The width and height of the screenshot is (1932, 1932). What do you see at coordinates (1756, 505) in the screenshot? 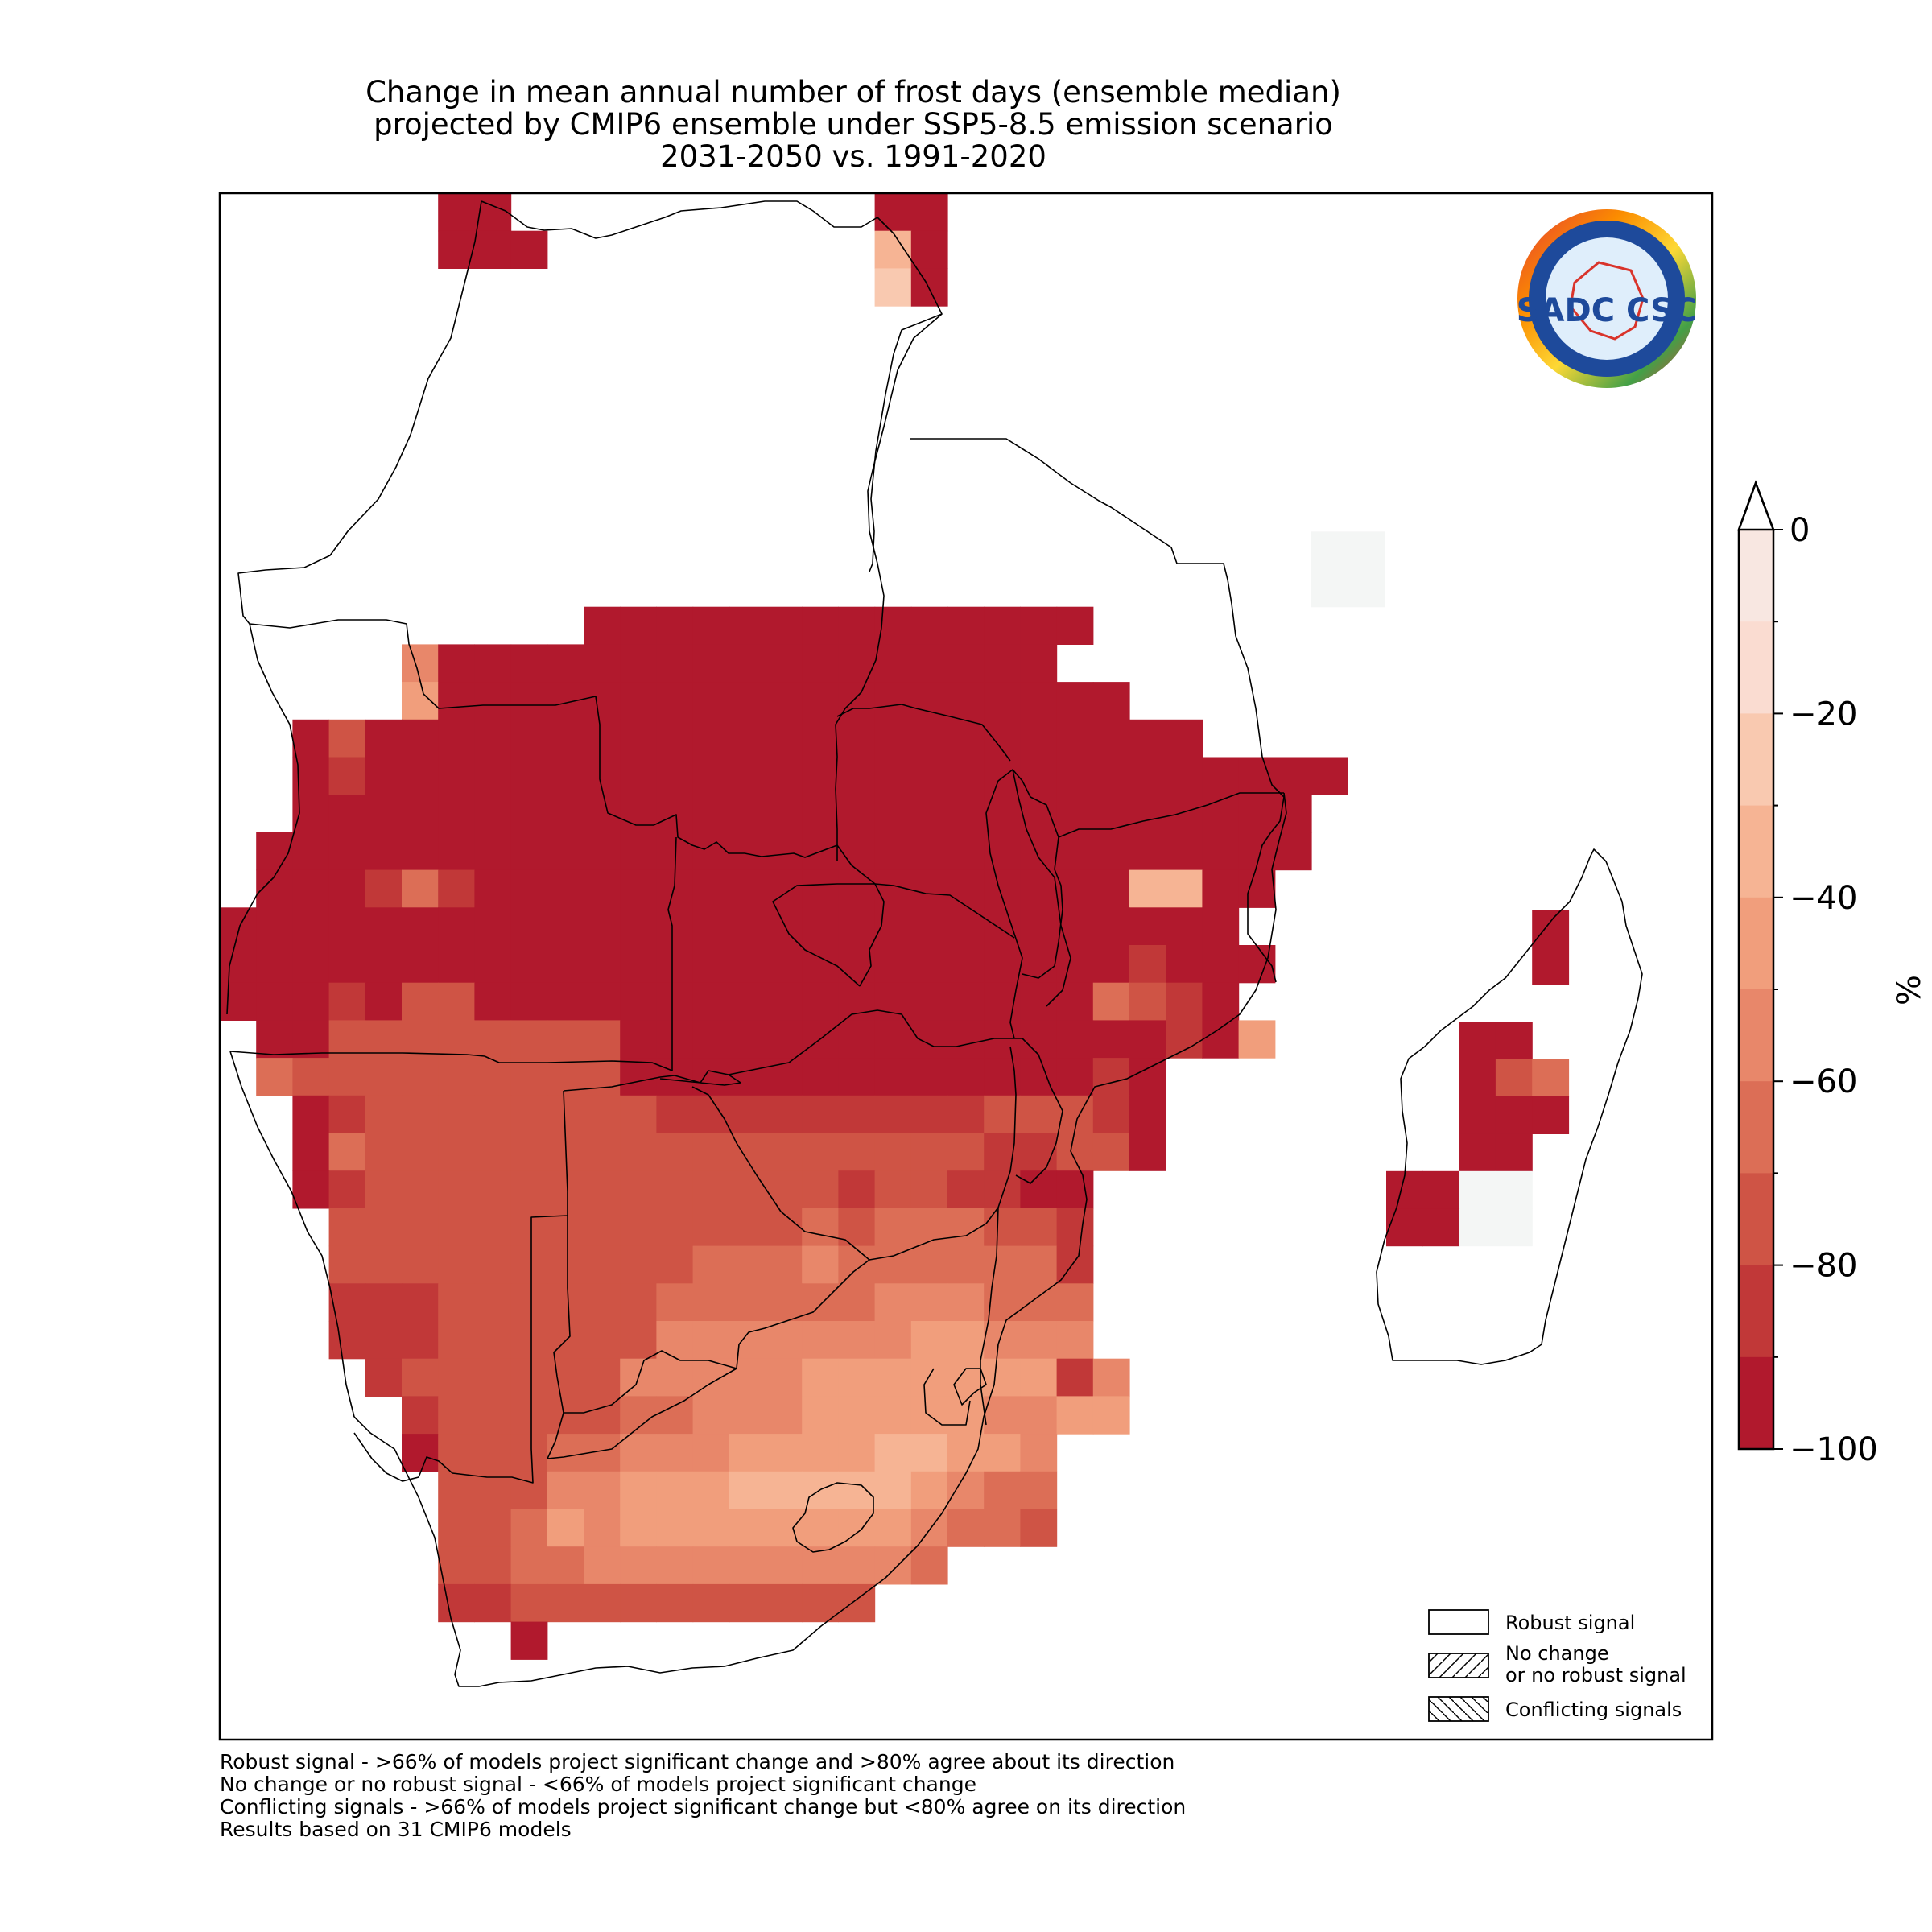
I see `colorbar-extend-arrow` at bounding box center [1756, 505].